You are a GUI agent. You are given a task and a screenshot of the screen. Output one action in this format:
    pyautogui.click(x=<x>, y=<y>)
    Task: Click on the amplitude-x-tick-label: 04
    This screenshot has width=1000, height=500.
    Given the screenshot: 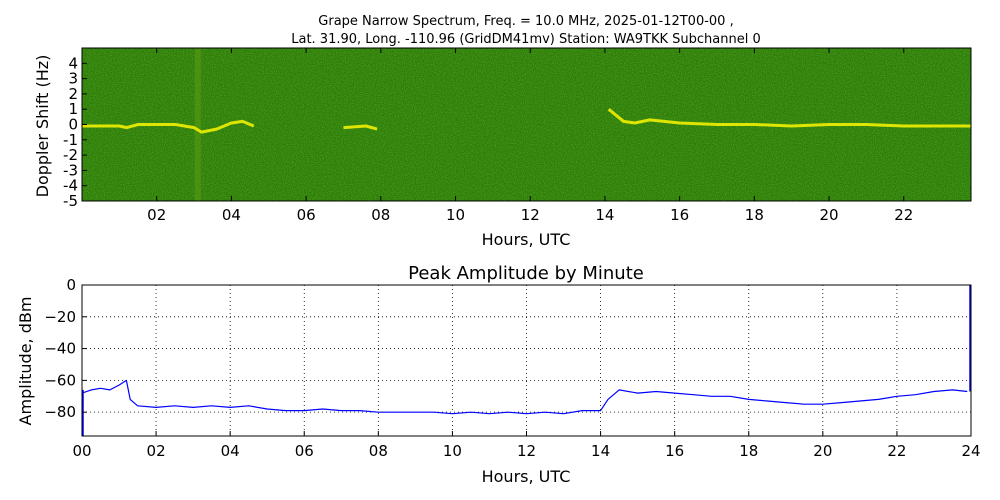 What is the action you would take?
    pyautogui.click(x=230, y=451)
    